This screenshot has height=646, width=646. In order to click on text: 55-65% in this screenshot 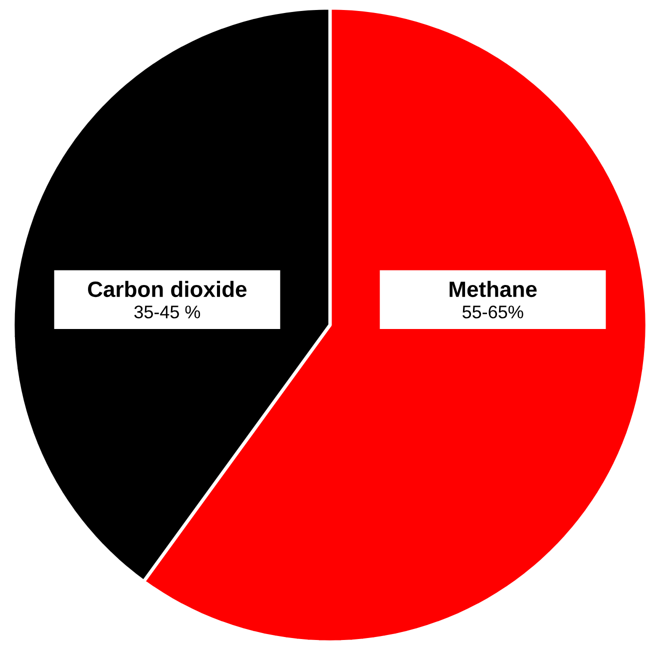, I will do `click(493, 312)`.